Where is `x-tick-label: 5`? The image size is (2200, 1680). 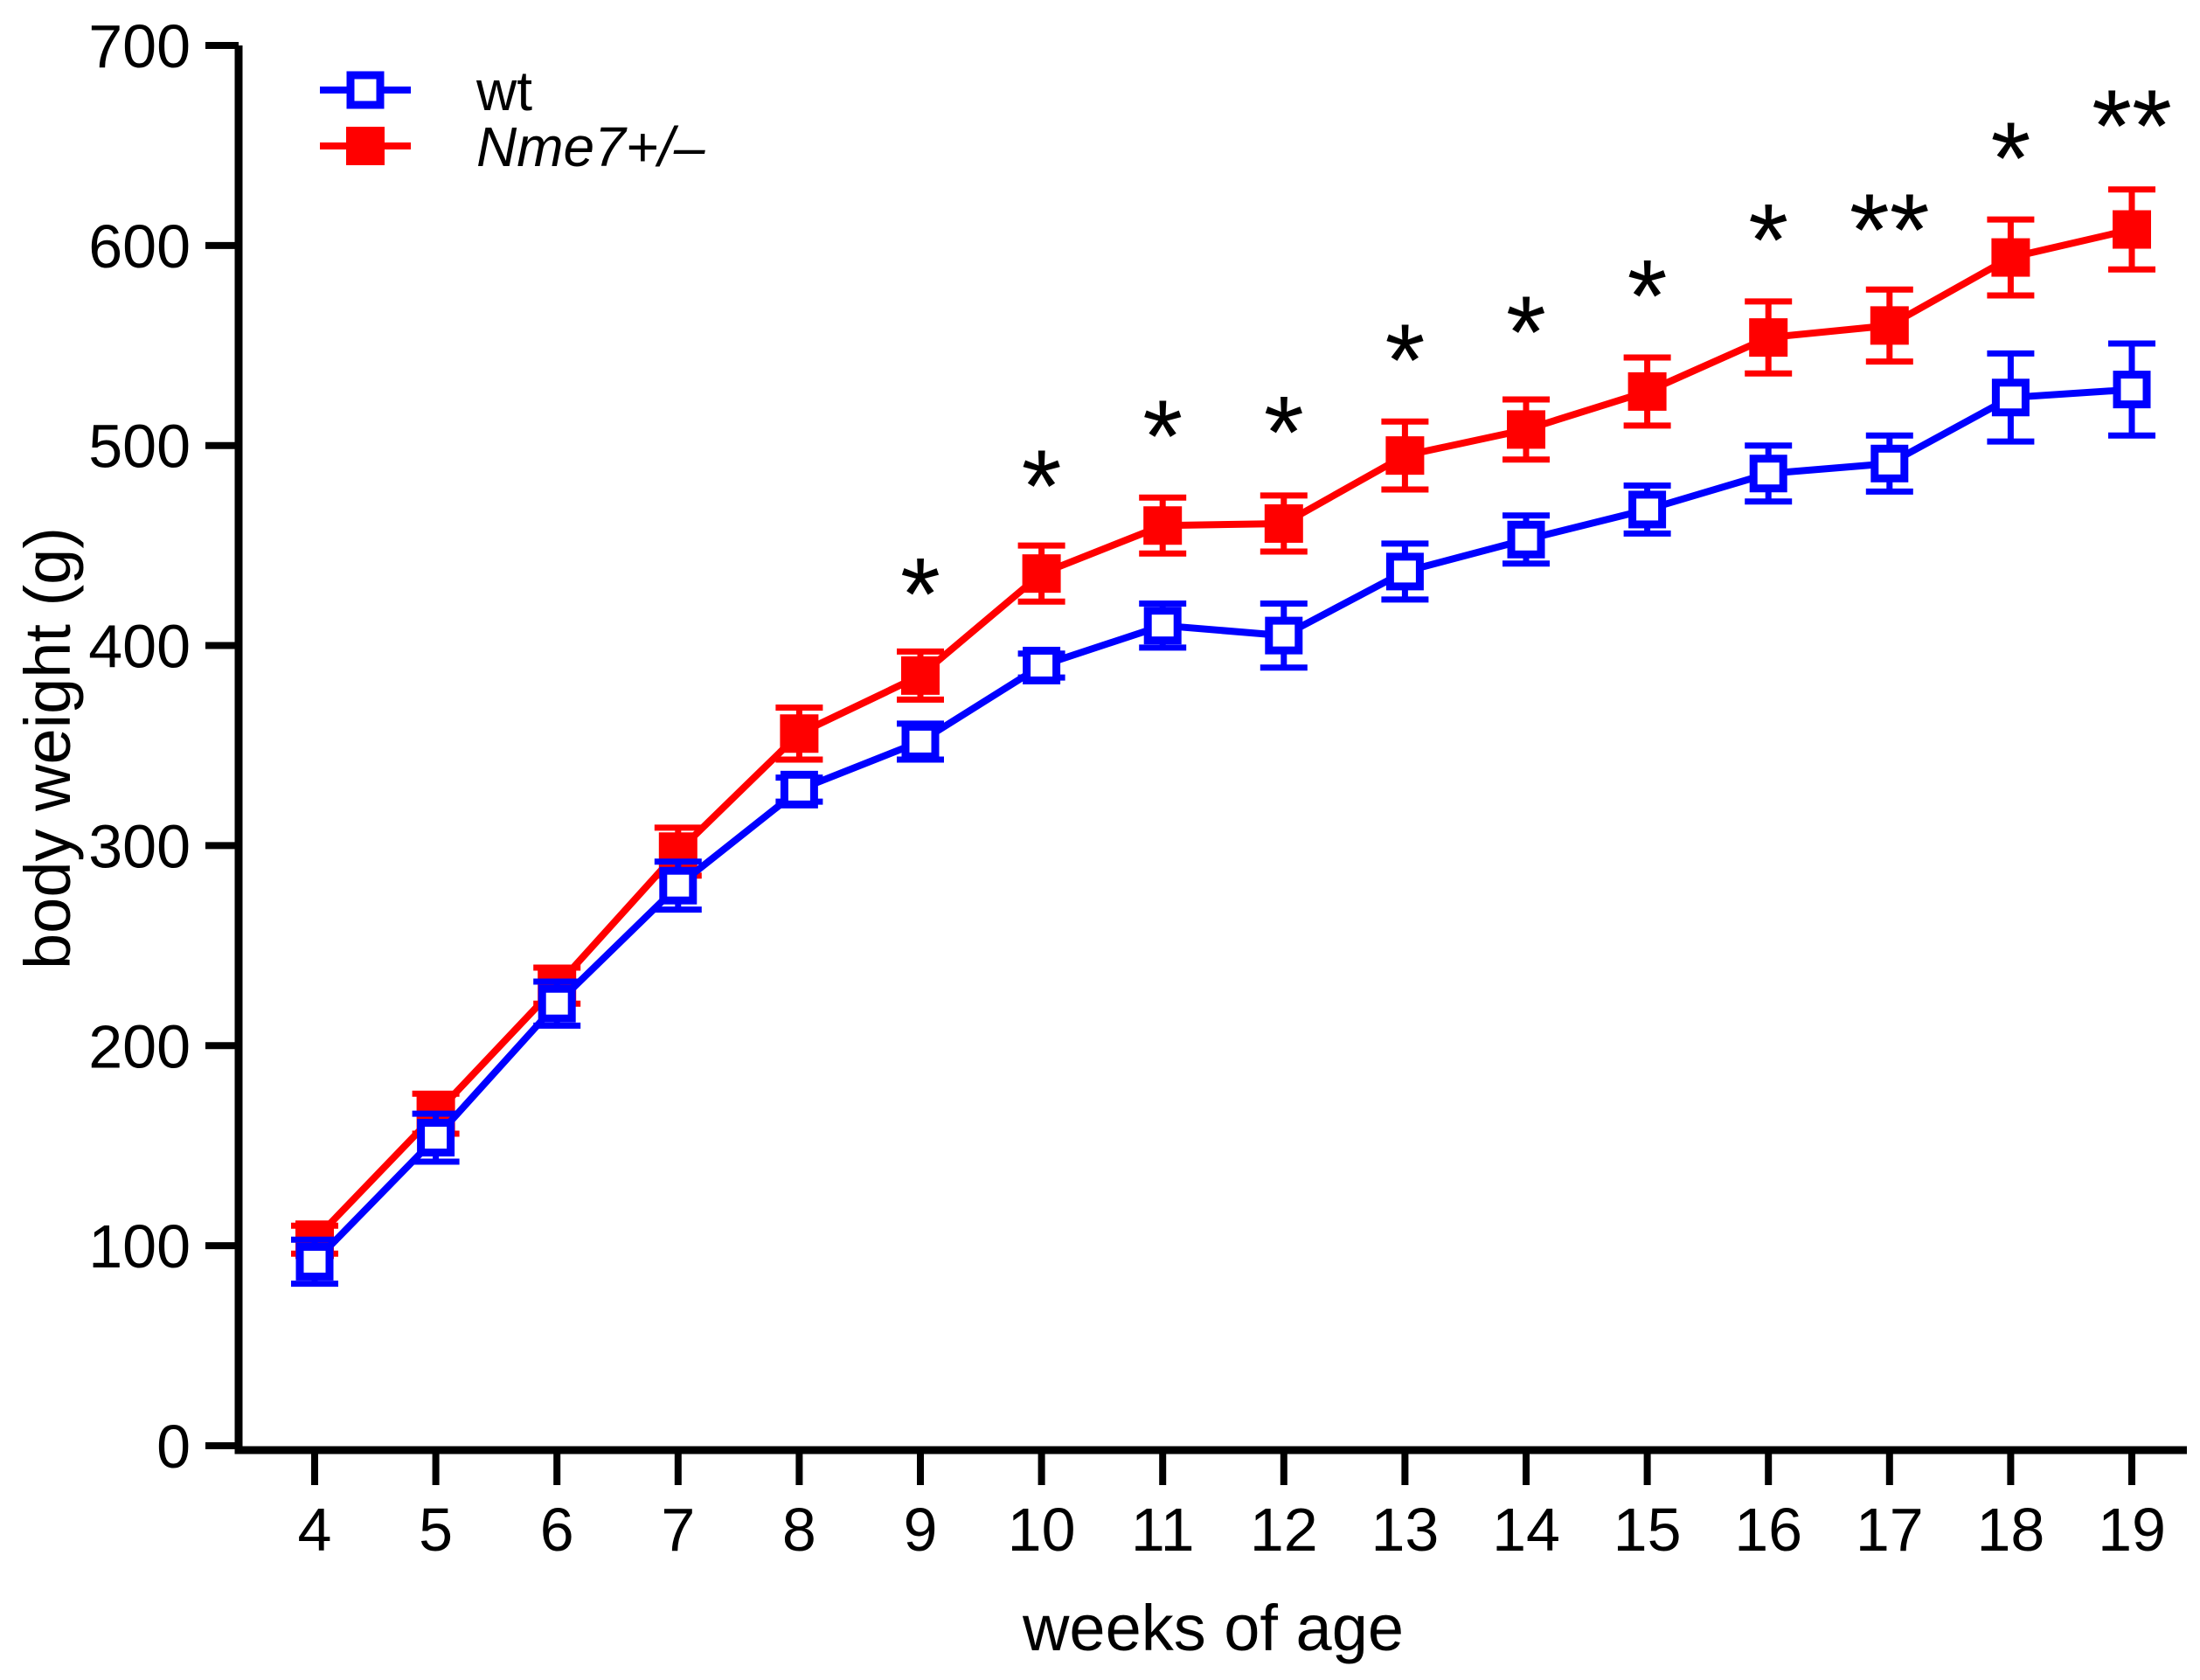
x-tick-label: 5 is located at coordinates (436, 1530).